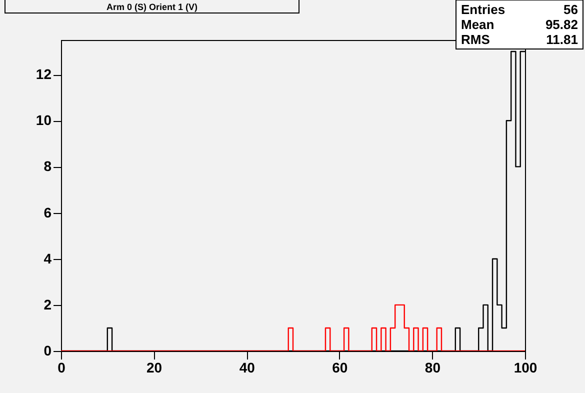 This screenshot has width=585, height=393. Describe the element at coordinates (48, 304) in the screenshot. I see `y-tick-label: 2` at that location.